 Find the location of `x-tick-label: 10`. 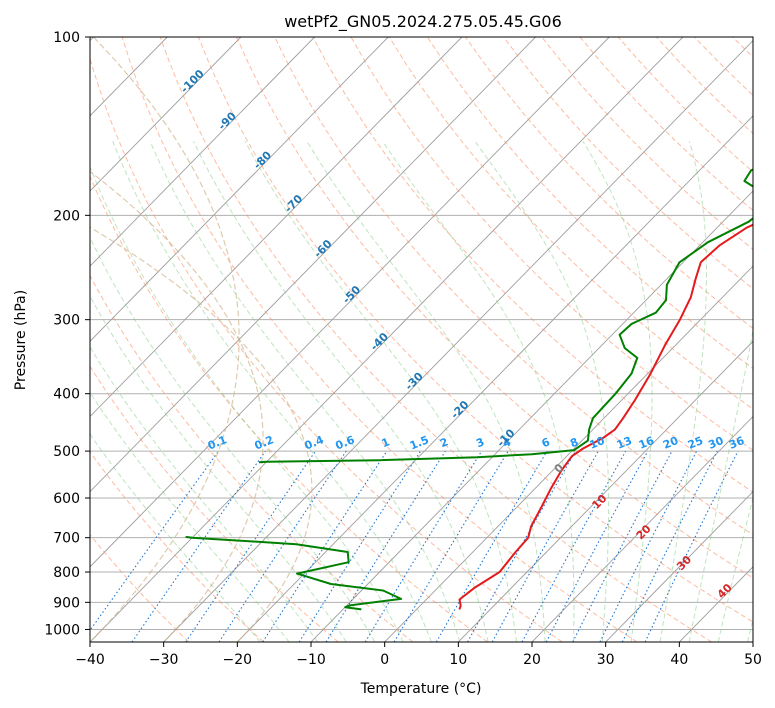

x-tick-label: 10 is located at coordinates (458, 660).